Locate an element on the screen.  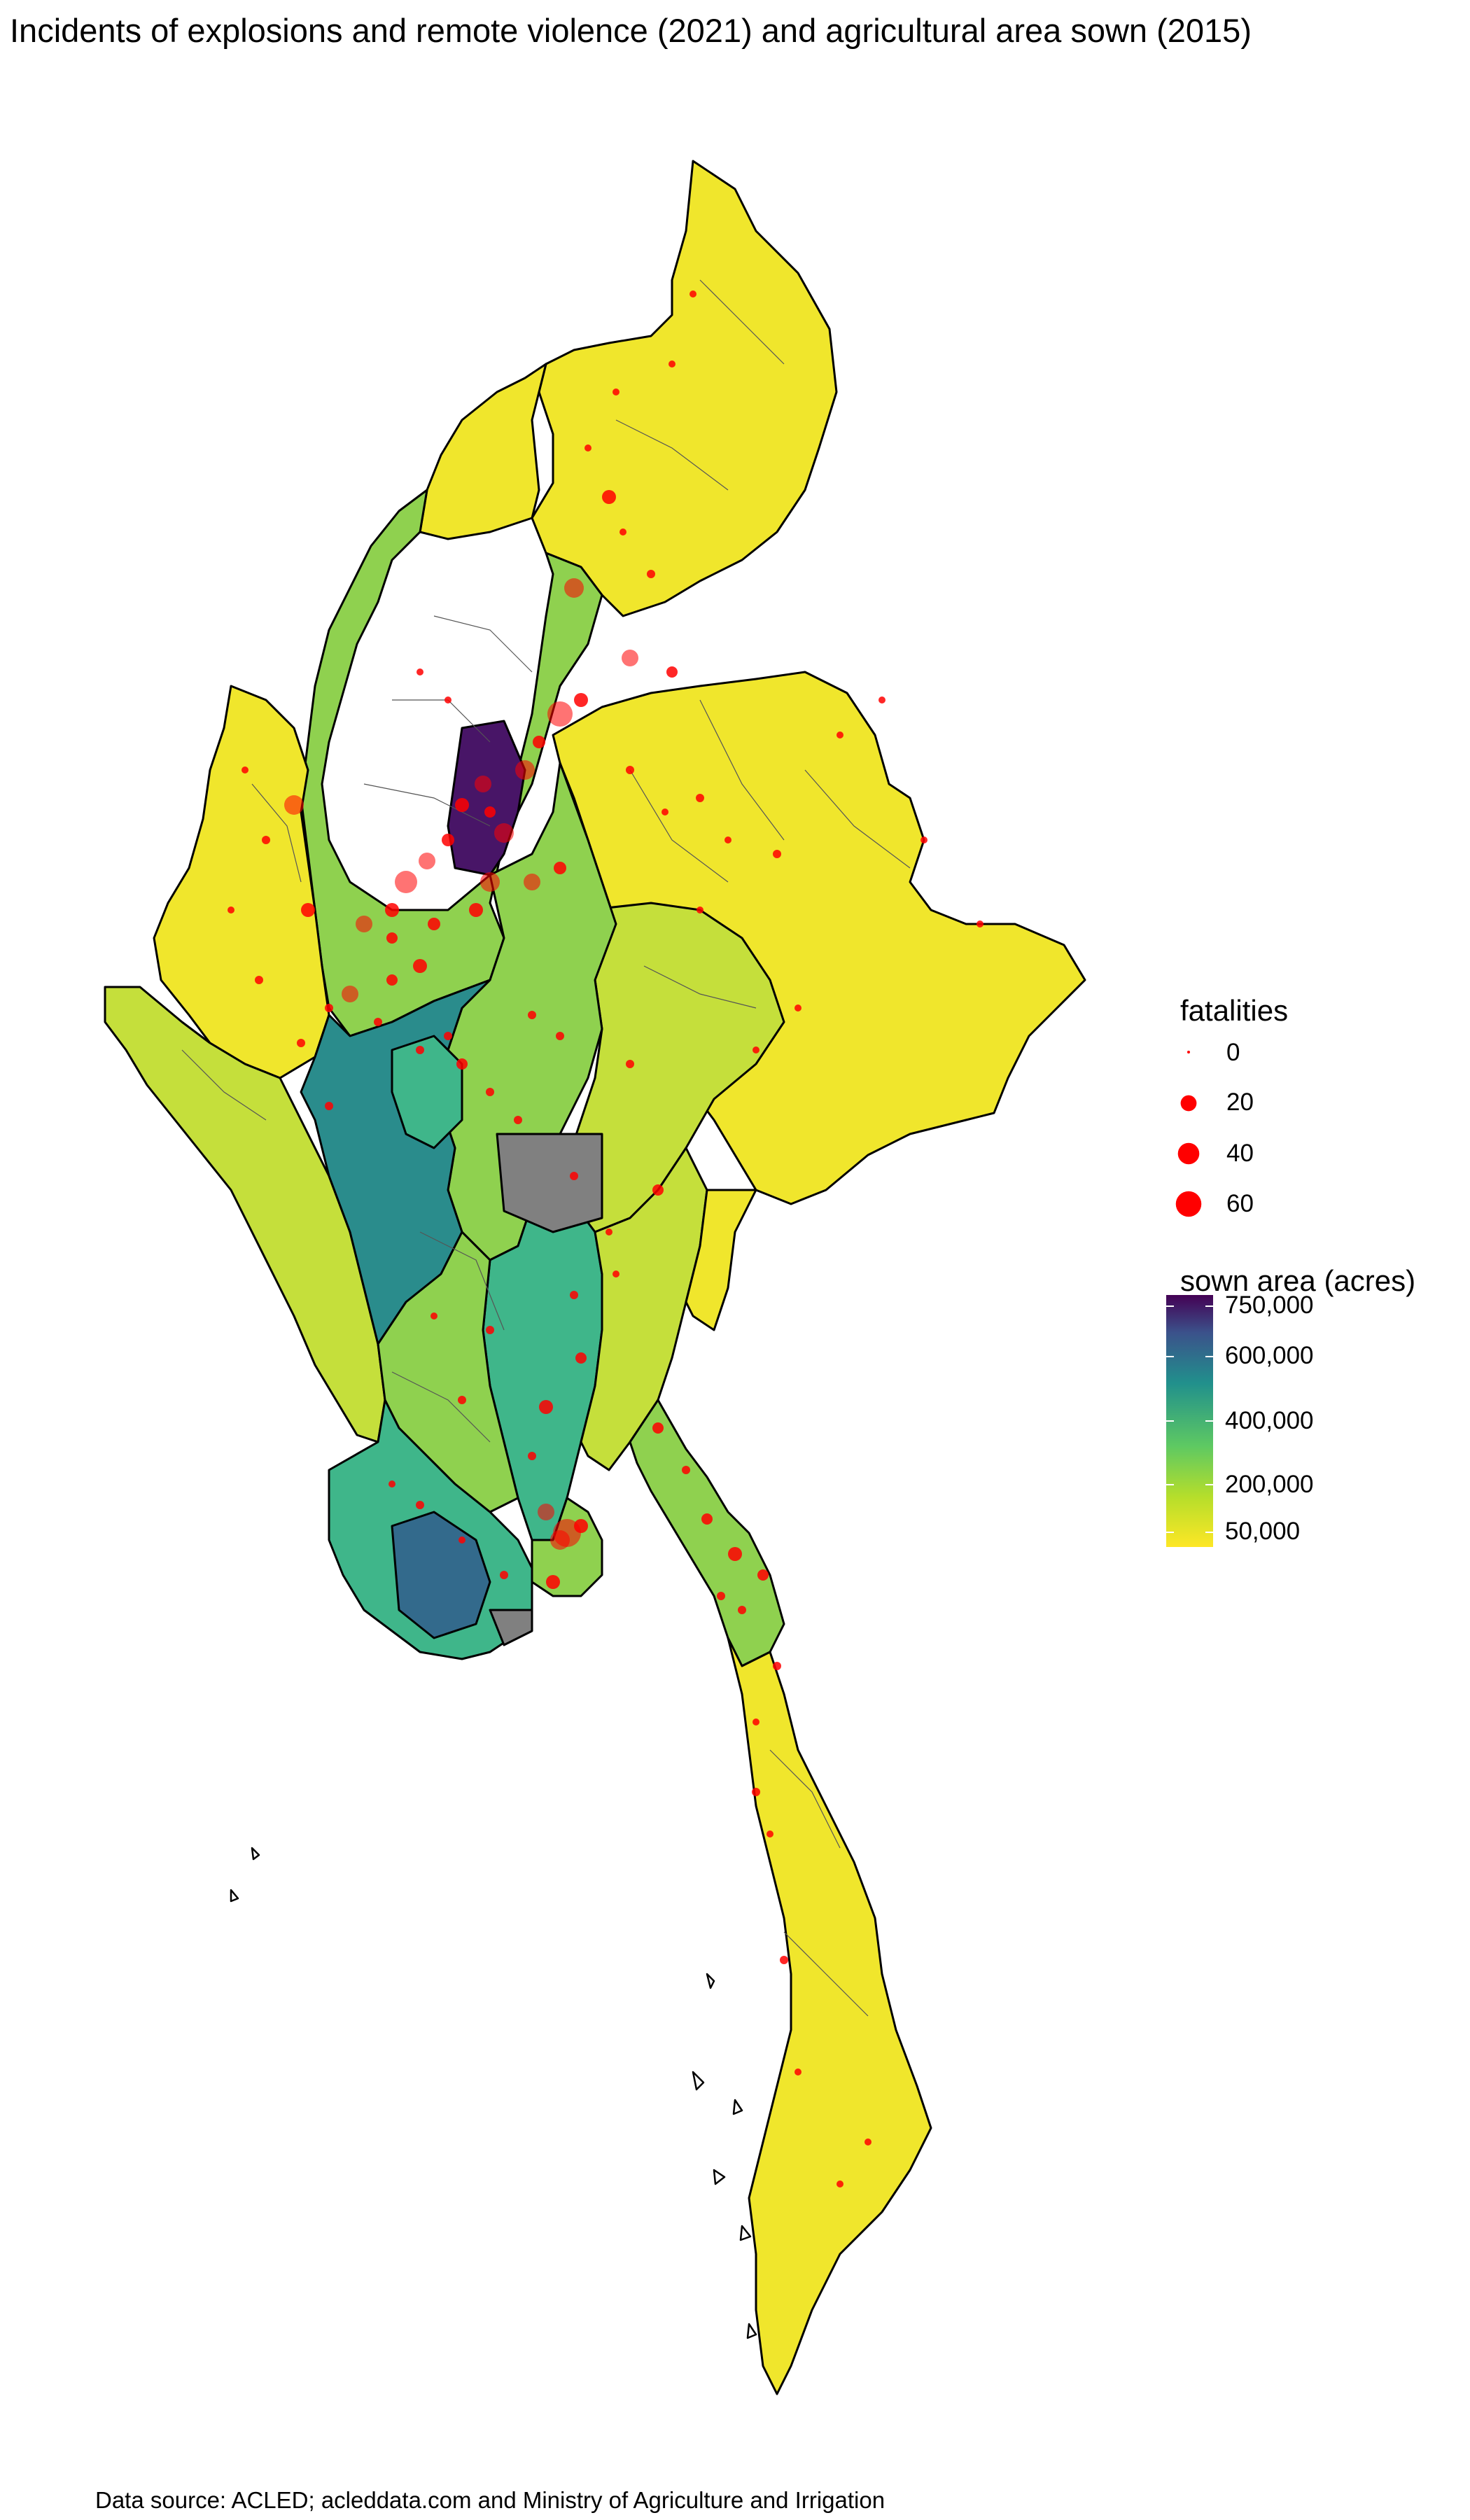
region-delta-dark is located at coordinates (441, 1575).